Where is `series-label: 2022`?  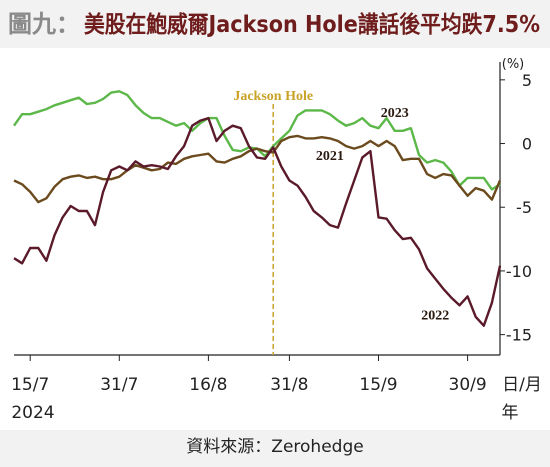
series-label: 2022 is located at coordinates (435, 315).